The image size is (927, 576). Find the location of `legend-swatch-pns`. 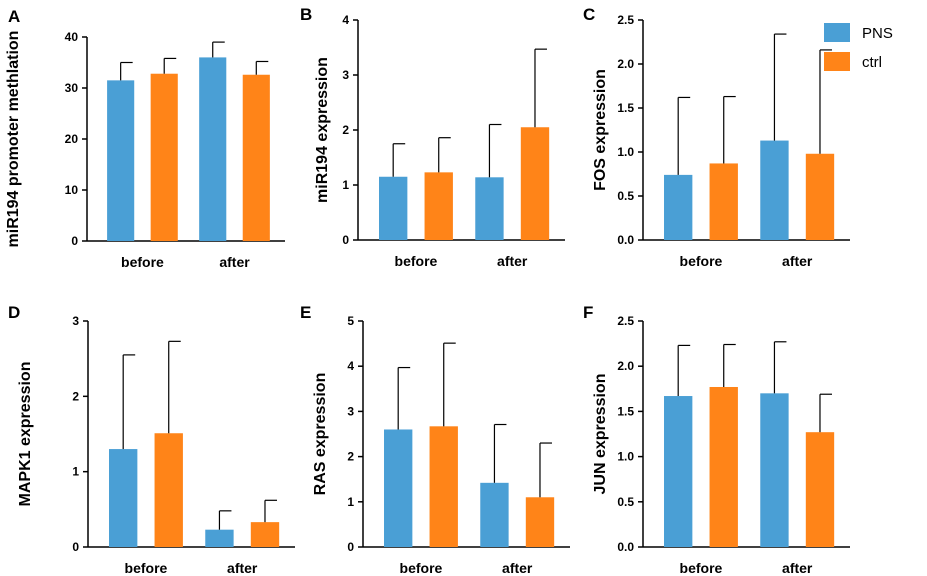

legend-swatch-pns is located at coordinates (837, 32).